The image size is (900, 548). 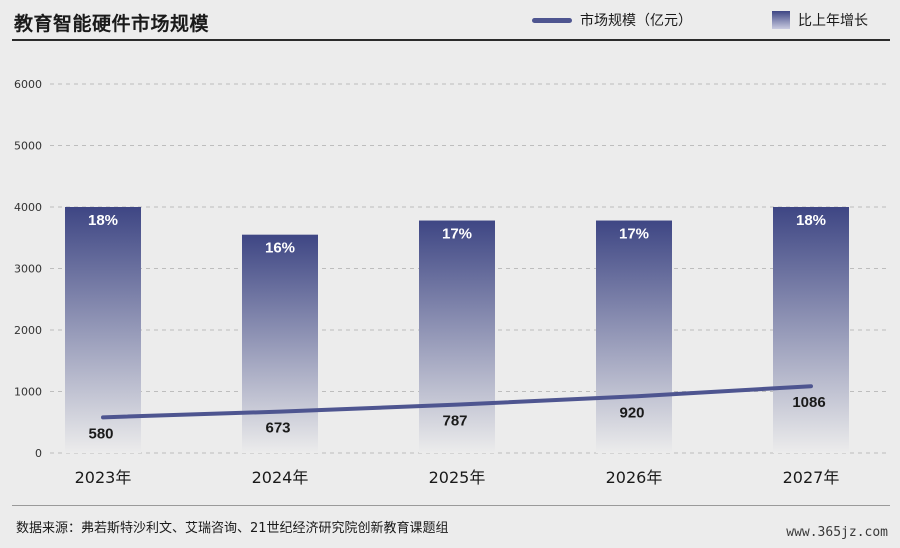 What do you see at coordinates (833, 21) in the screenshot?
I see `legend-bar-label: 比上年增长` at bounding box center [833, 21].